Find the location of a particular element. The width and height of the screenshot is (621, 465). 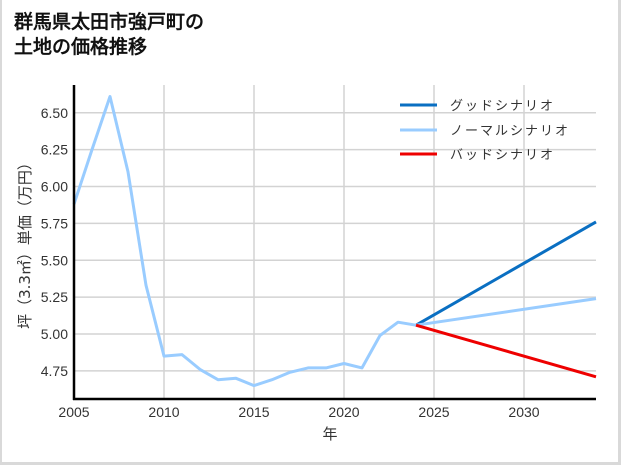

y-tick-label: 5.00 is located at coordinates (54, 334).